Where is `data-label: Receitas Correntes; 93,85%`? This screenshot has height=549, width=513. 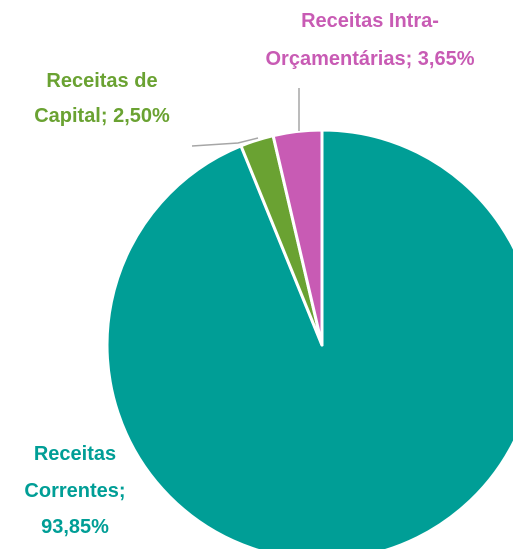 data-label: Receitas Correntes; 93,85% is located at coordinates (74, 490).